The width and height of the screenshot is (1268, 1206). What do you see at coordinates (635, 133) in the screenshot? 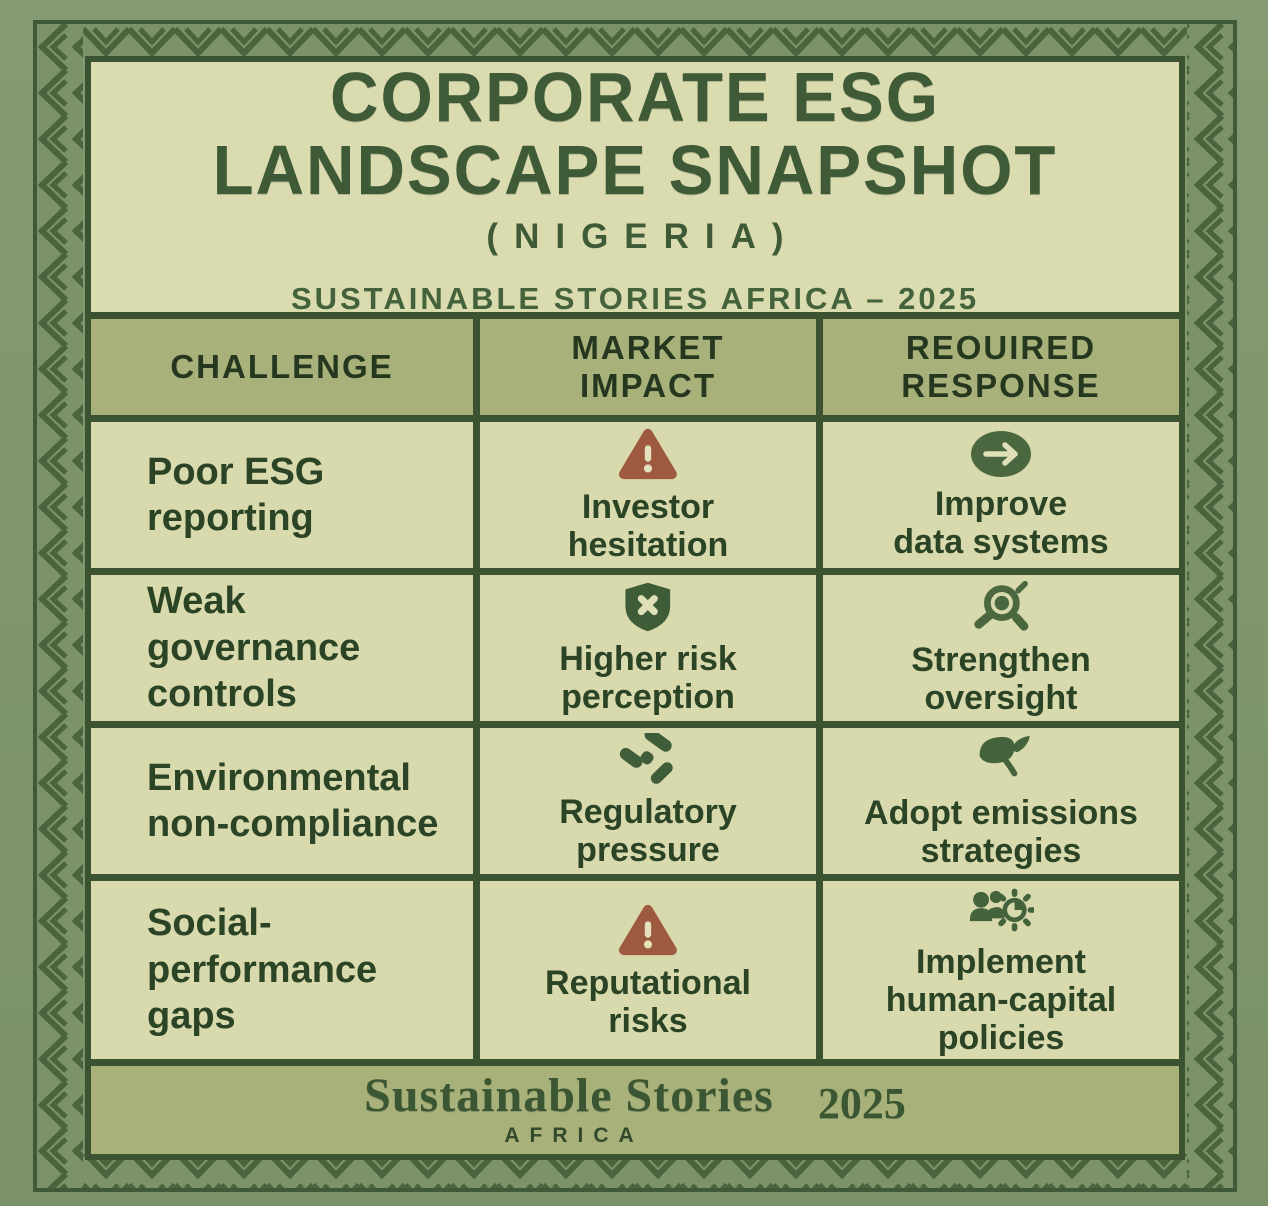
I see `page-title: CORPORATE ESG LANDSCAPE SNAPSHOT` at bounding box center [635, 133].